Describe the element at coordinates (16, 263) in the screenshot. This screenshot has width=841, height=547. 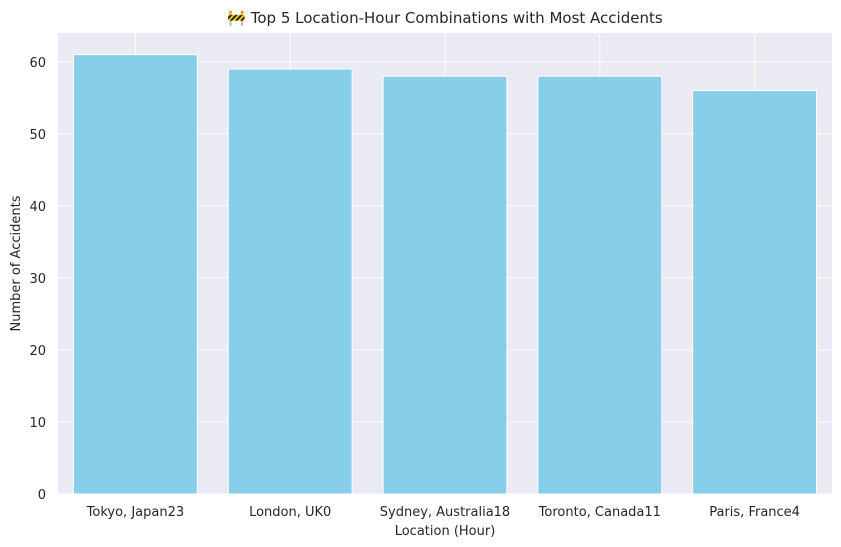
I see `y-axis-label: Number of Accidents` at that location.